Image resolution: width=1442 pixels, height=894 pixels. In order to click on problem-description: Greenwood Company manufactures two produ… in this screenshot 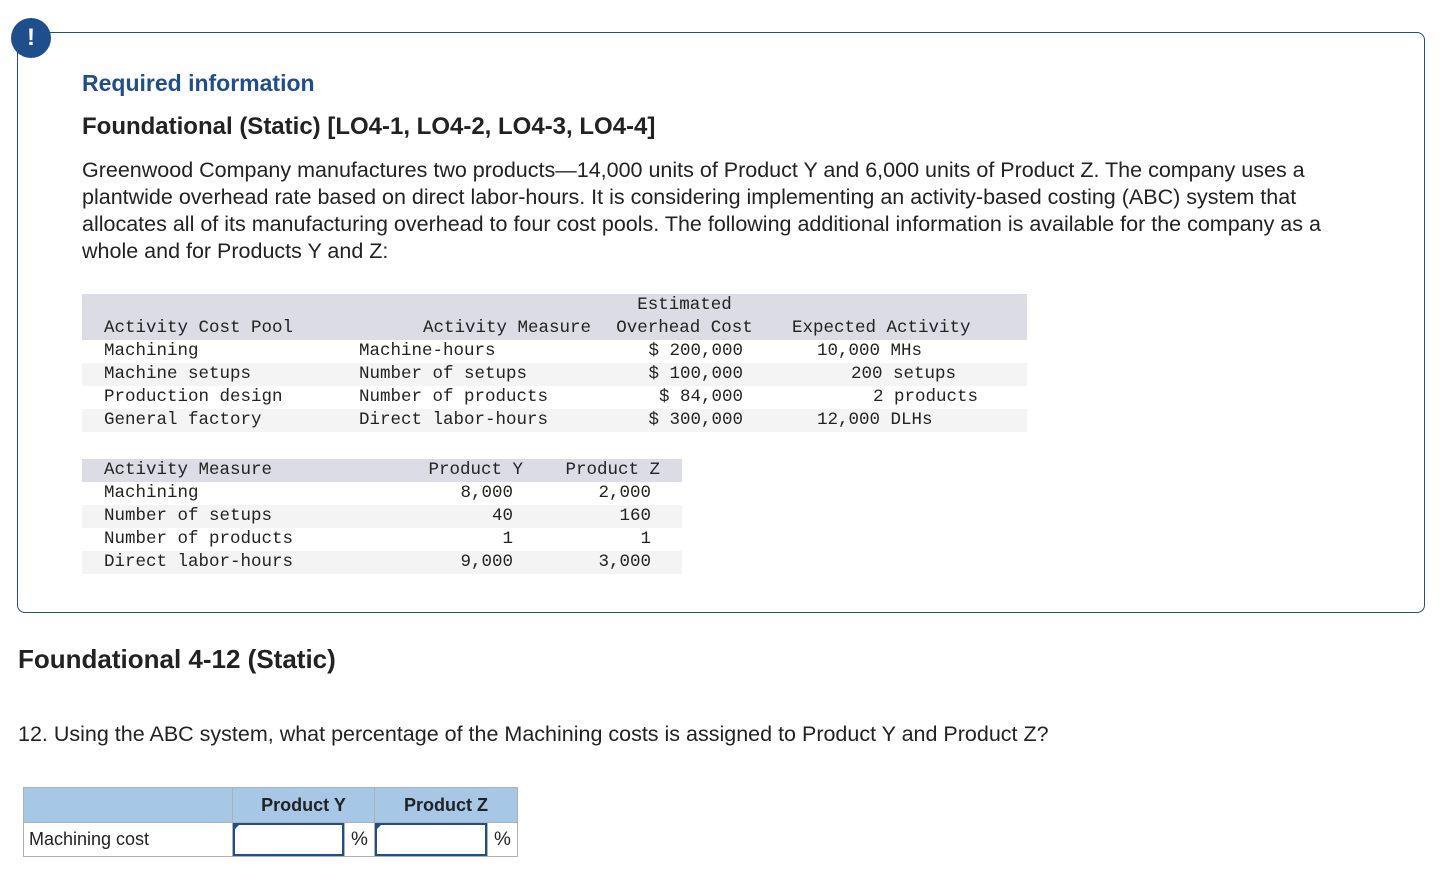, I will do `click(701, 210)`.